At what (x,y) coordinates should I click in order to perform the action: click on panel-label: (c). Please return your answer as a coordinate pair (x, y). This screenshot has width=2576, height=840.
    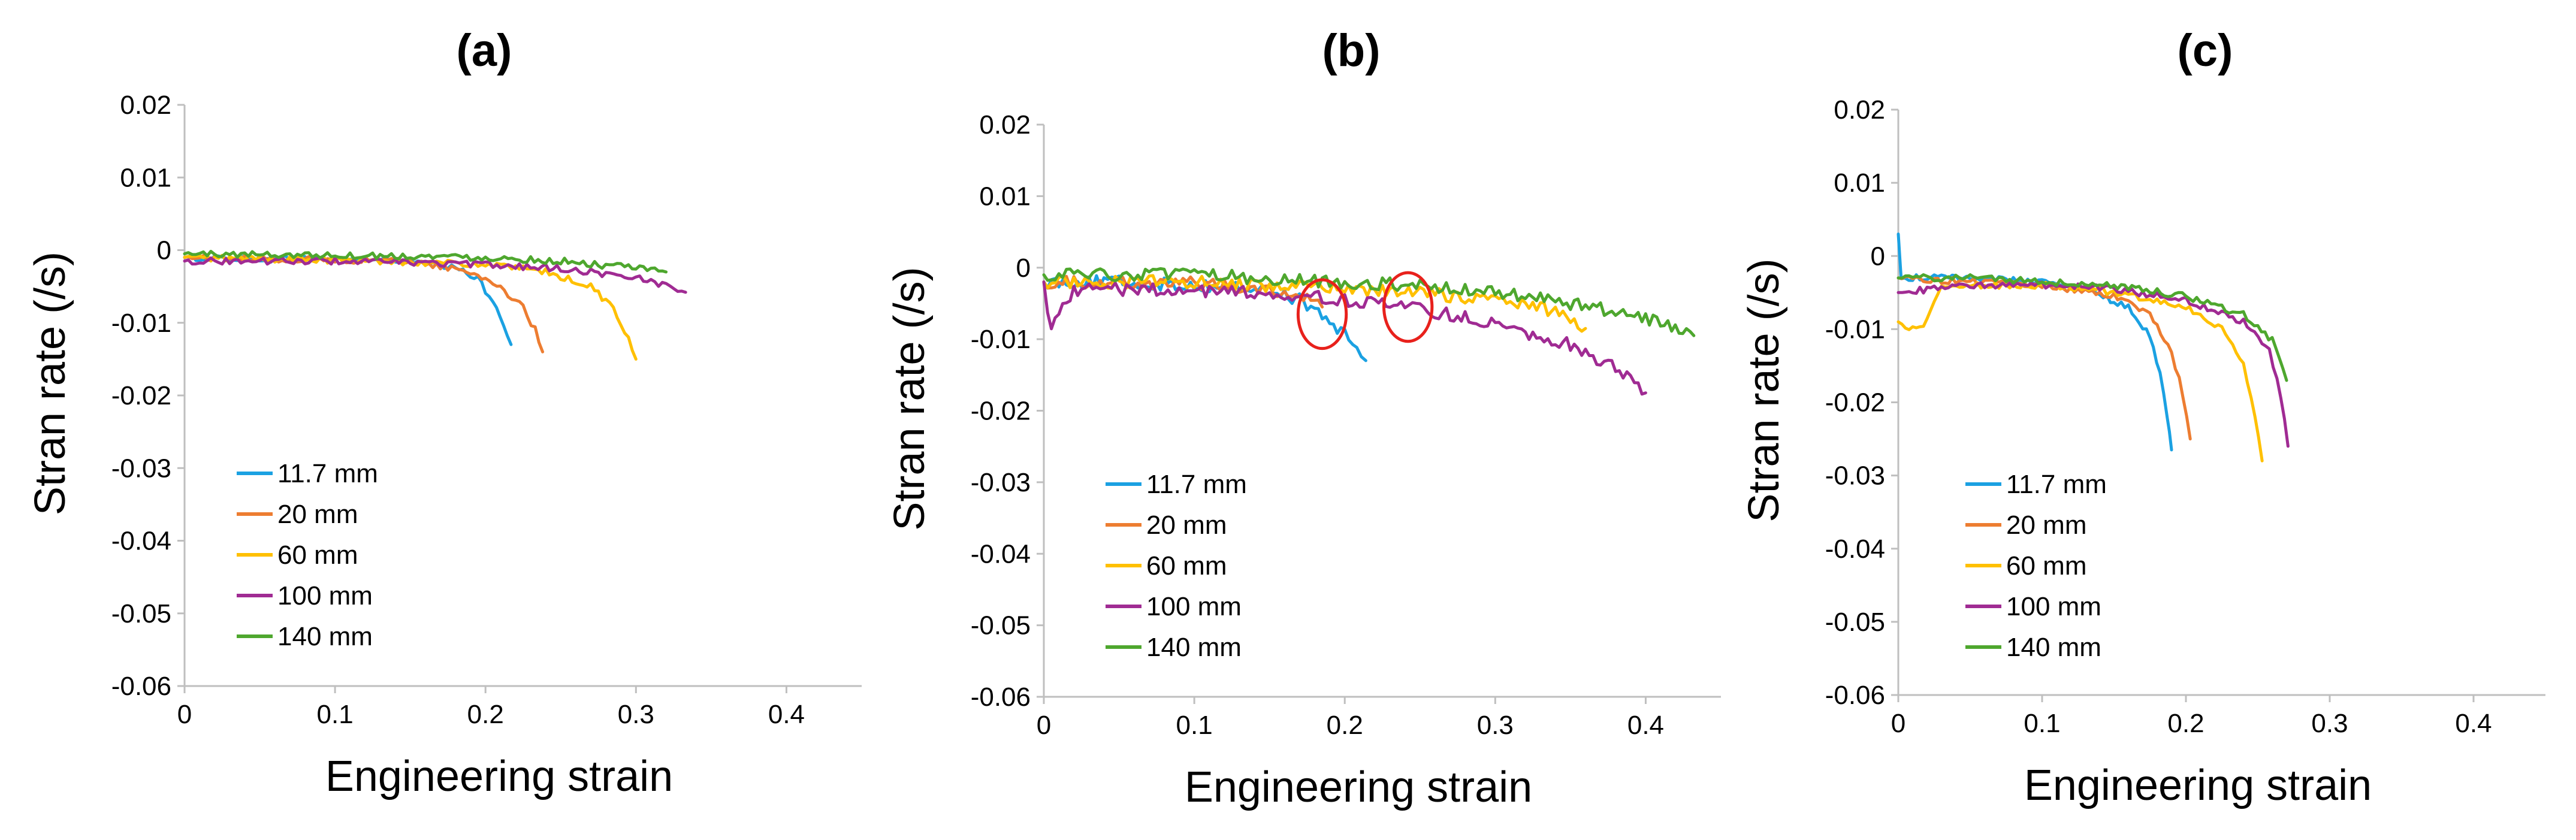
    Looking at the image, I should click on (2206, 51).